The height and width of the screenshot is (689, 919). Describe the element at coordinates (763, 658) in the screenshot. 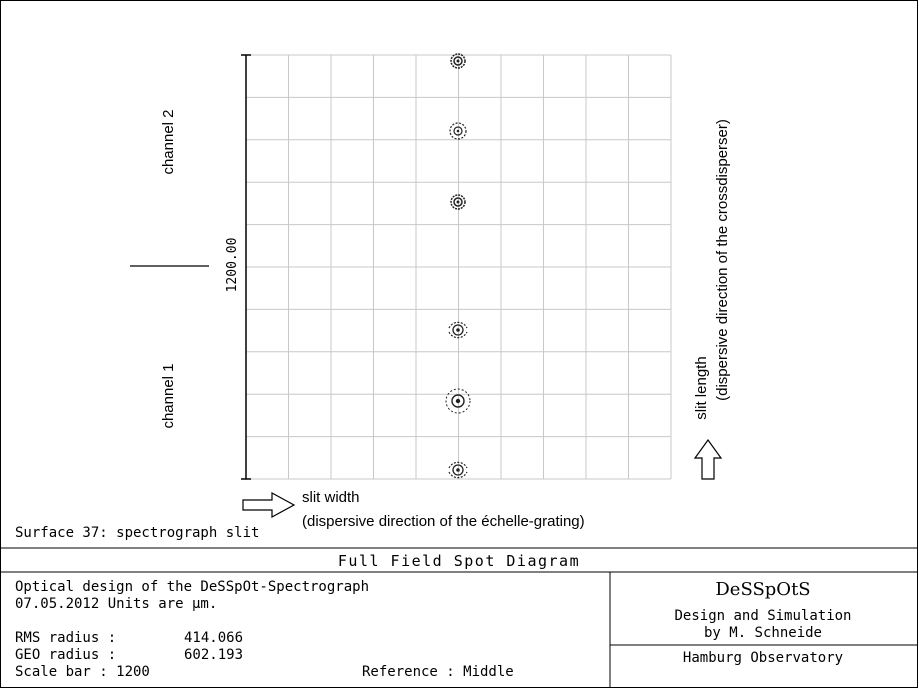

I see `observatory-line: Hamburg Observatory` at that location.